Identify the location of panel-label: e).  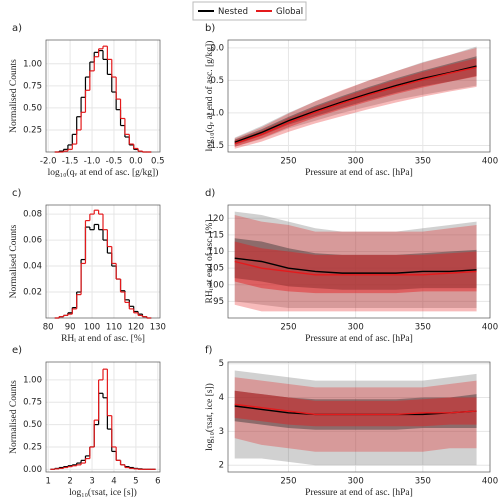
(17, 350).